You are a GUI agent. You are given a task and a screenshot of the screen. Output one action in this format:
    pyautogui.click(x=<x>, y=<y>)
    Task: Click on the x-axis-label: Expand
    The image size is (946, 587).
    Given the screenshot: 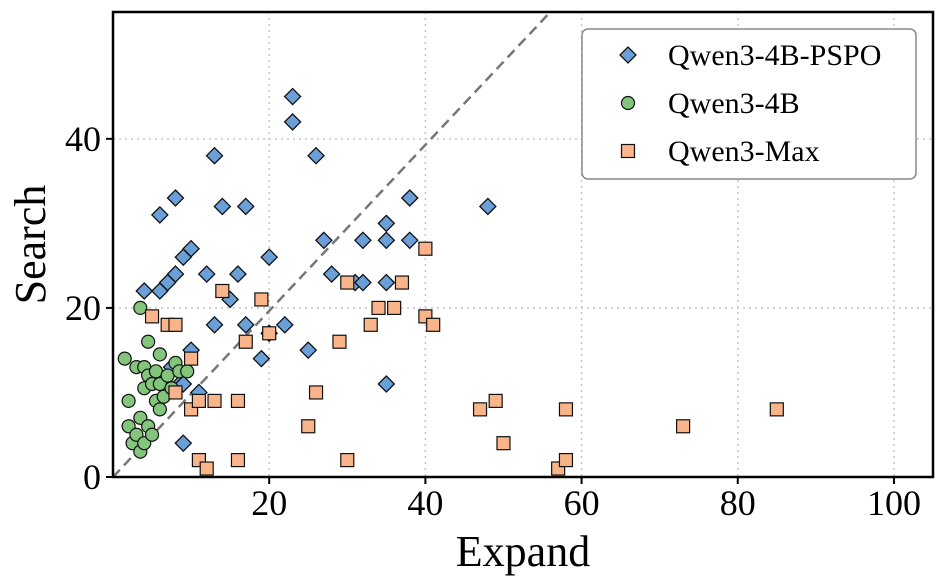 What is the action you would take?
    pyautogui.click(x=523, y=551)
    